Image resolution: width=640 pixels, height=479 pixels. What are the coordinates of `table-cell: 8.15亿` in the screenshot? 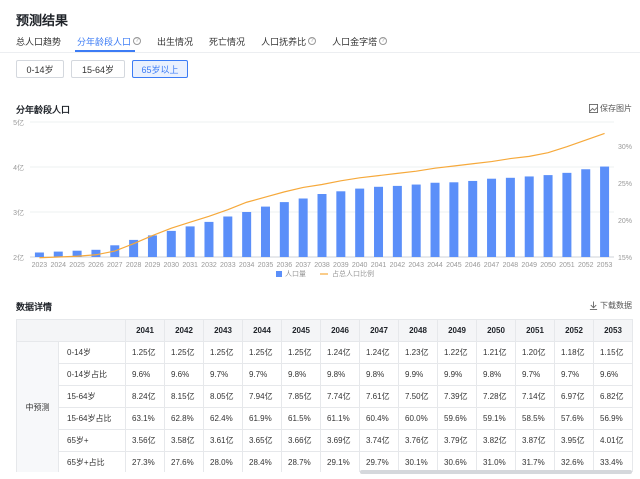 It's located at (184, 396).